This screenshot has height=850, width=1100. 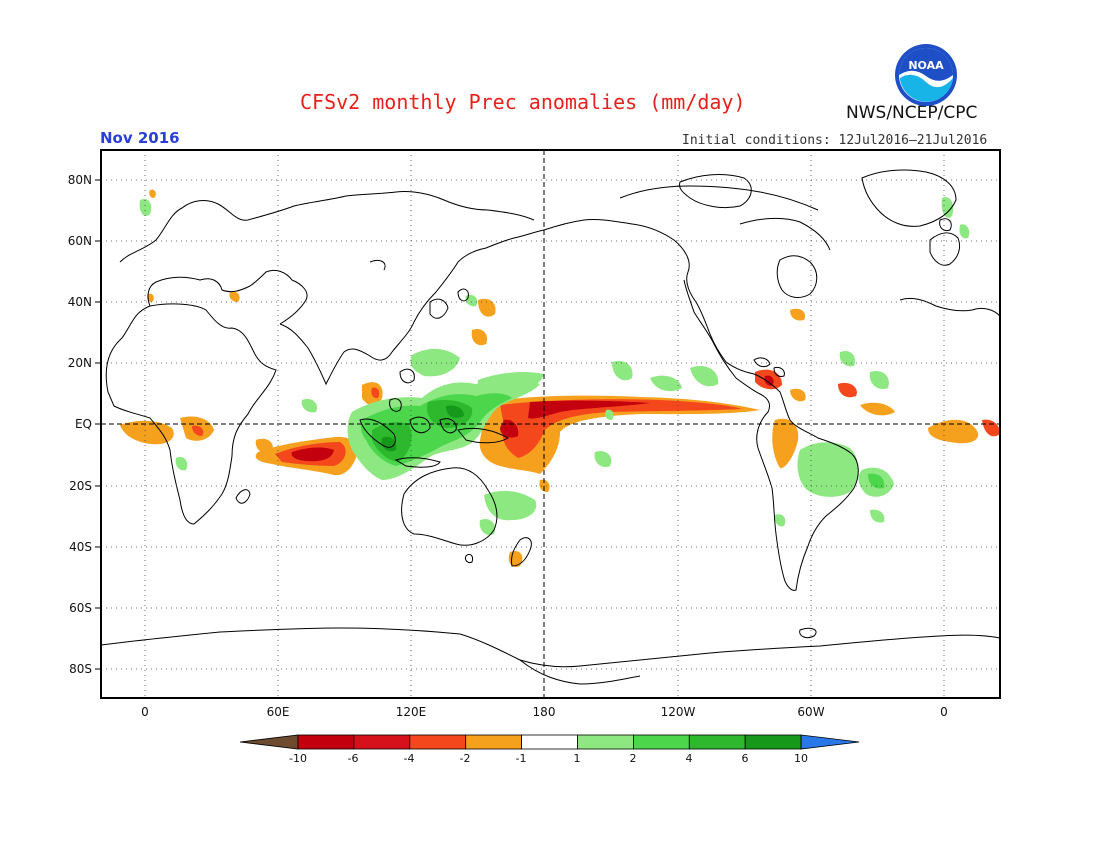 What do you see at coordinates (689, 758) in the screenshot?
I see `colorbar-label: 4` at bounding box center [689, 758].